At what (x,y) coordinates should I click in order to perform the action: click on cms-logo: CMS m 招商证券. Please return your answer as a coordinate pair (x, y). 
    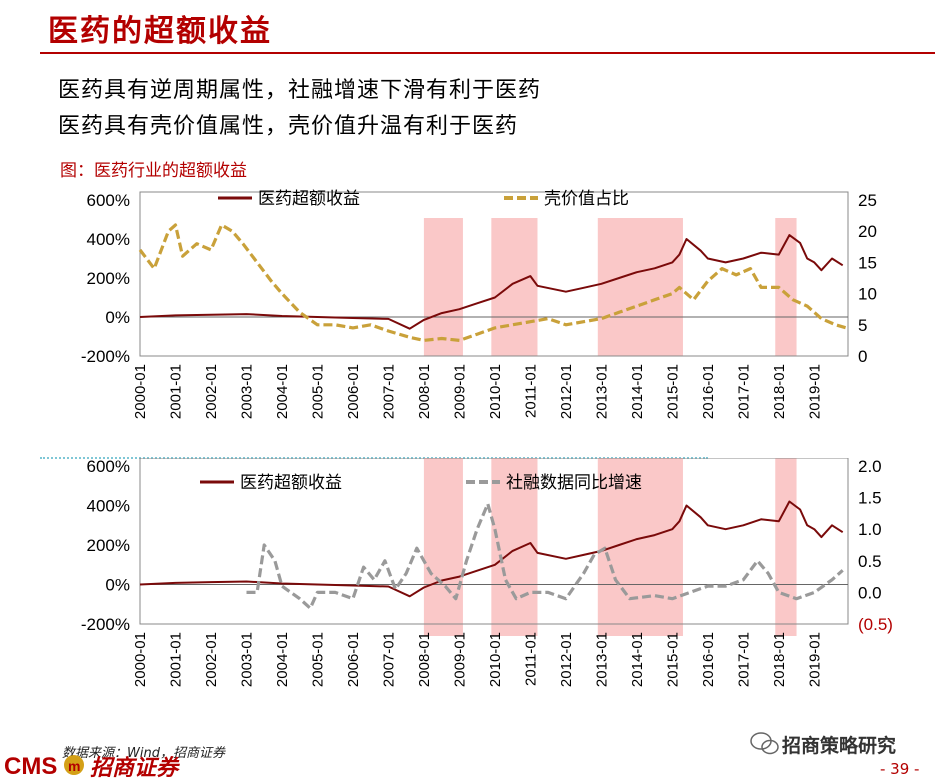
    Looking at the image, I should click on (92, 766).